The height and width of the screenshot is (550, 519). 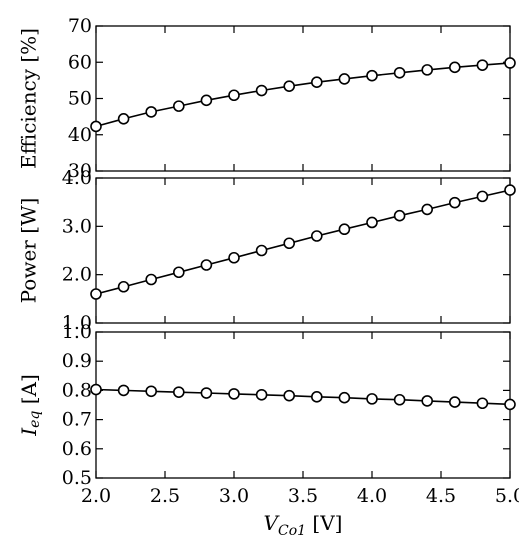 I want to click on y-tick-label: 70, so click(x=80, y=26).